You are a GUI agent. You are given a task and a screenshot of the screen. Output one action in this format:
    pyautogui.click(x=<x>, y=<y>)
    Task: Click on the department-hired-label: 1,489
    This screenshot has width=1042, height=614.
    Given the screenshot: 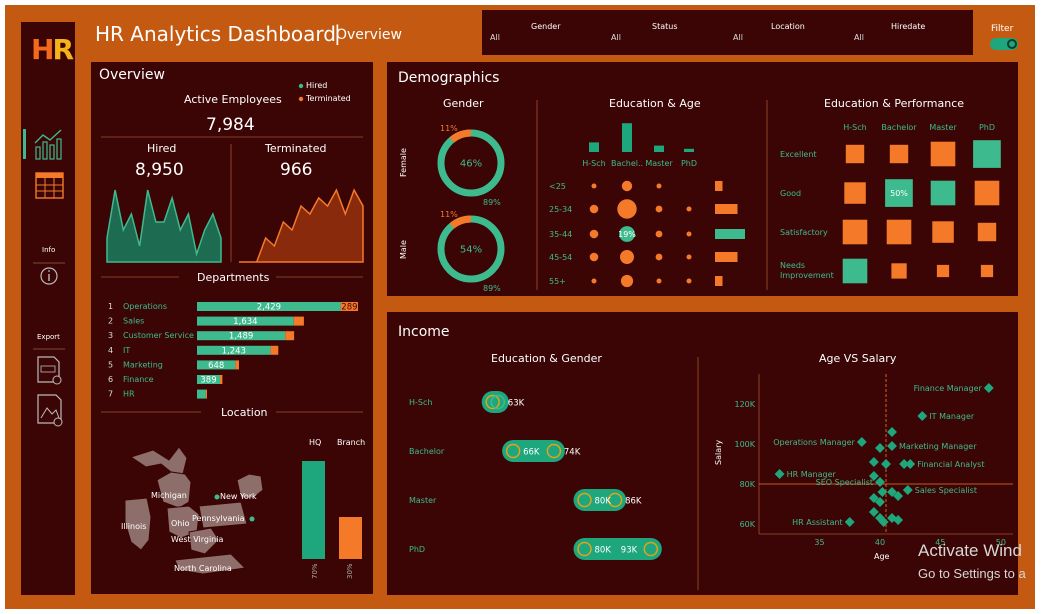 What is the action you would take?
    pyautogui.click(x=241, y=337)
    